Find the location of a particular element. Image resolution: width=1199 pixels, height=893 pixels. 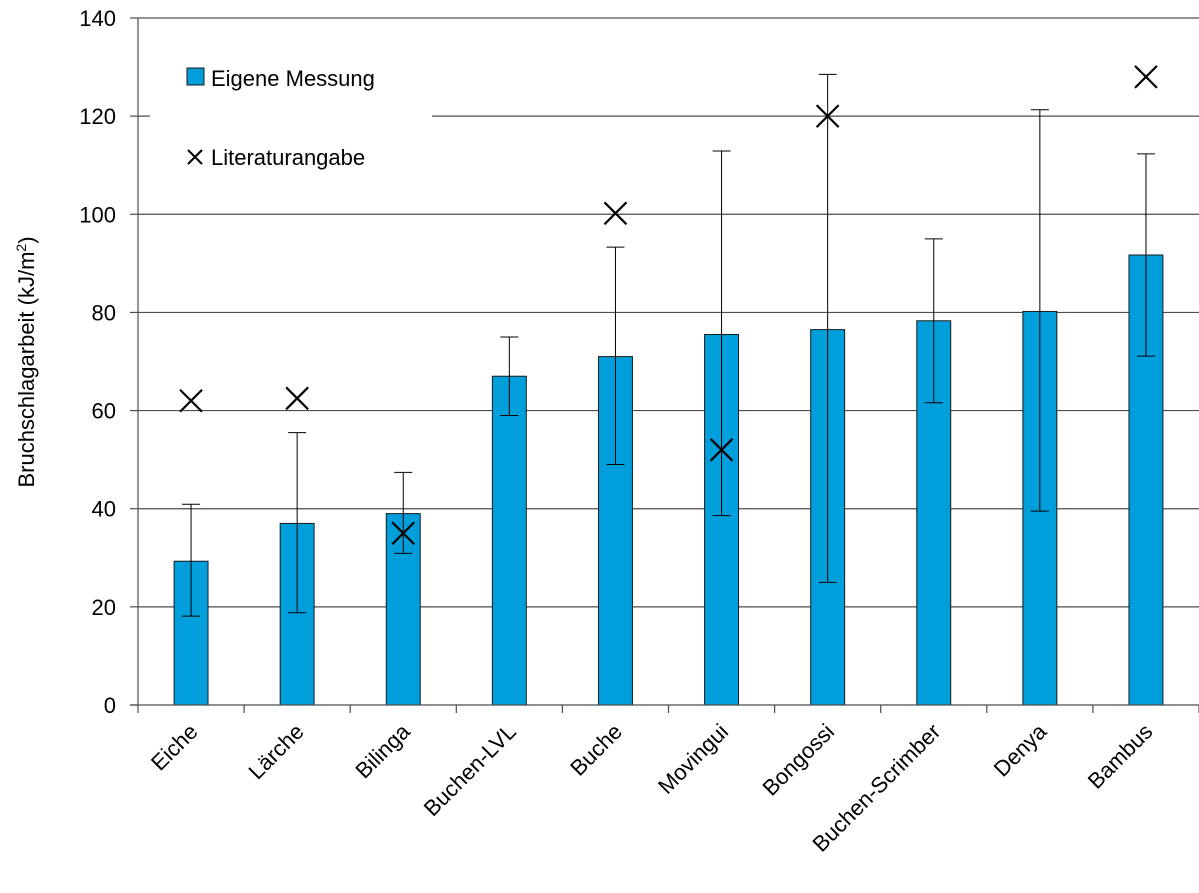

y-tick-label-0: 0 is located at coordinates (110, 705).